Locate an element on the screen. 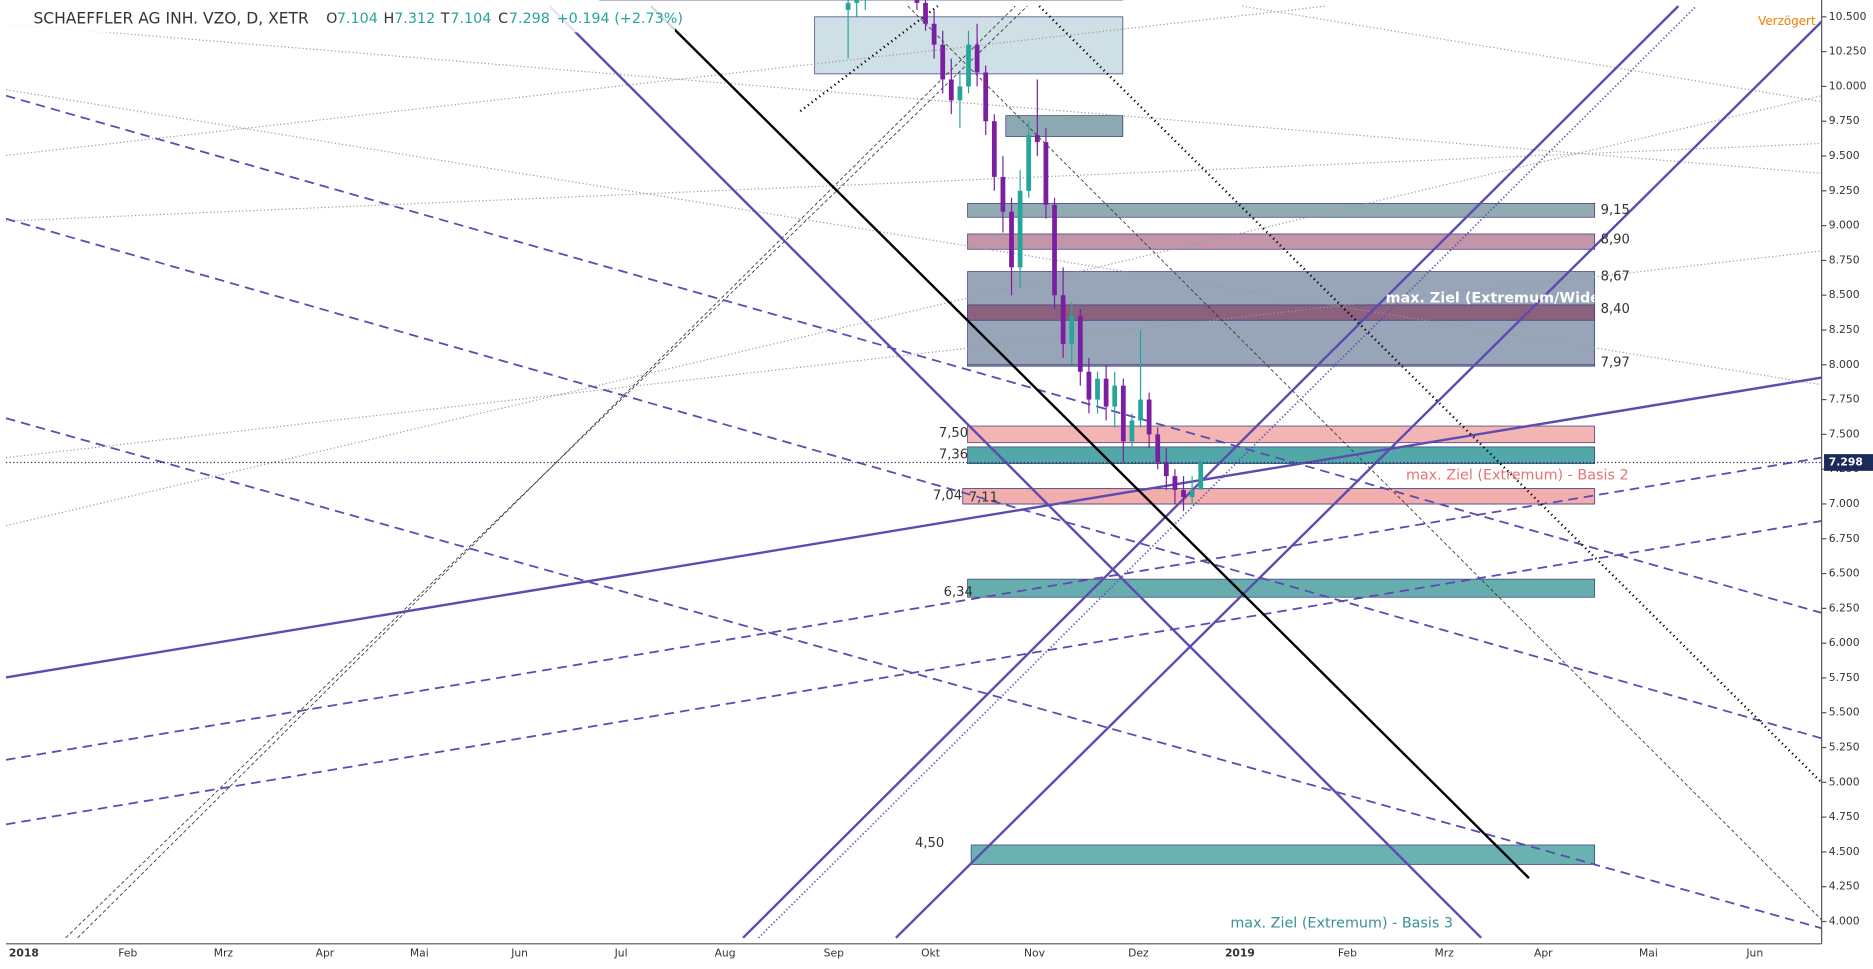  x-tick-label: Aug is located at coordinates (725, 952).